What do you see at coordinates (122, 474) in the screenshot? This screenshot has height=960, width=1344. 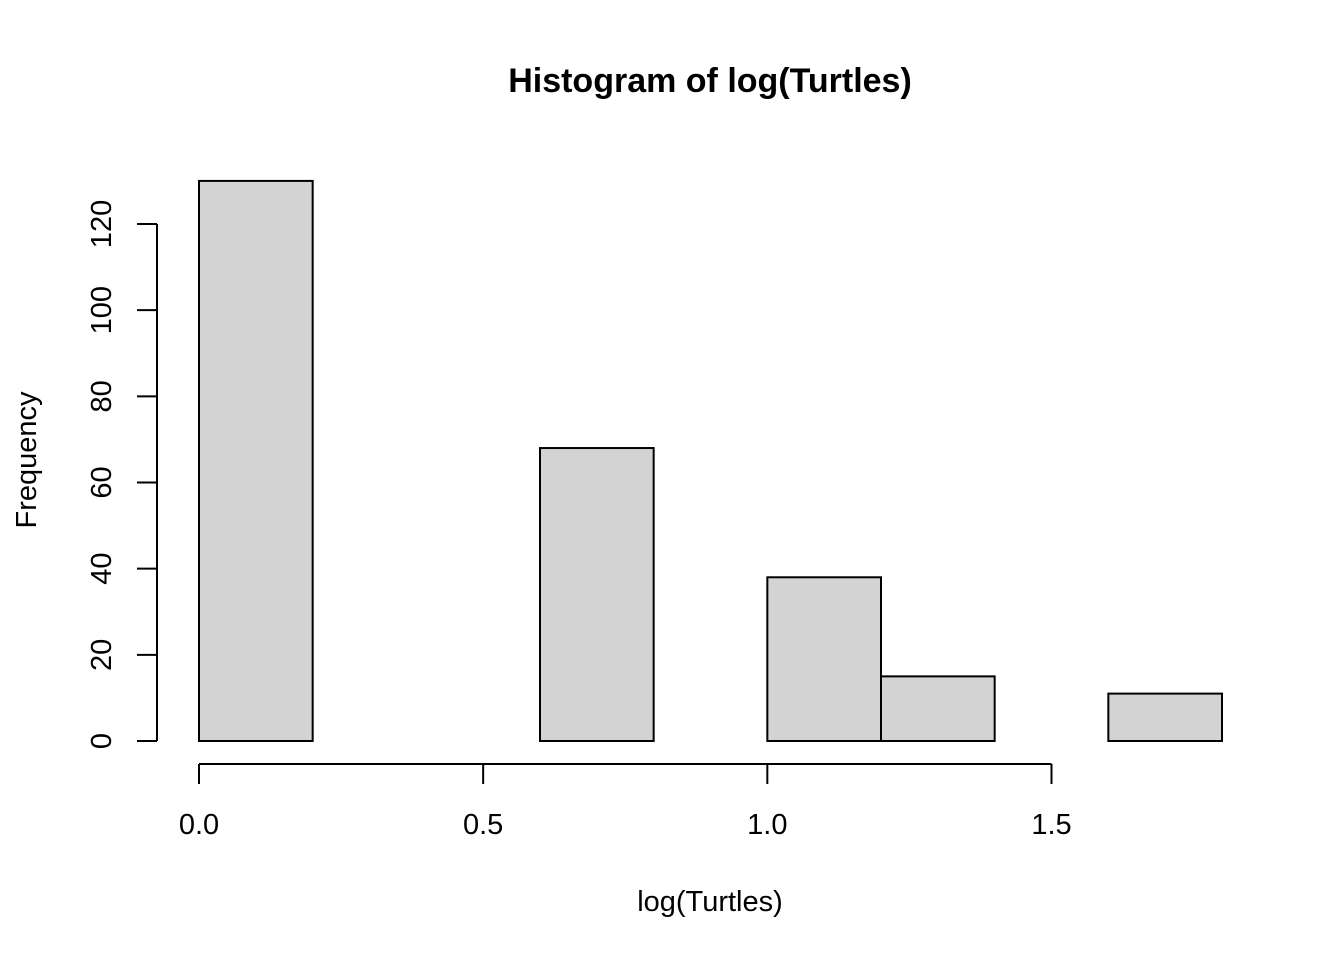 I see `y-axis: 0 20 40 60 80 100 120` at bounding box center [122, 474].